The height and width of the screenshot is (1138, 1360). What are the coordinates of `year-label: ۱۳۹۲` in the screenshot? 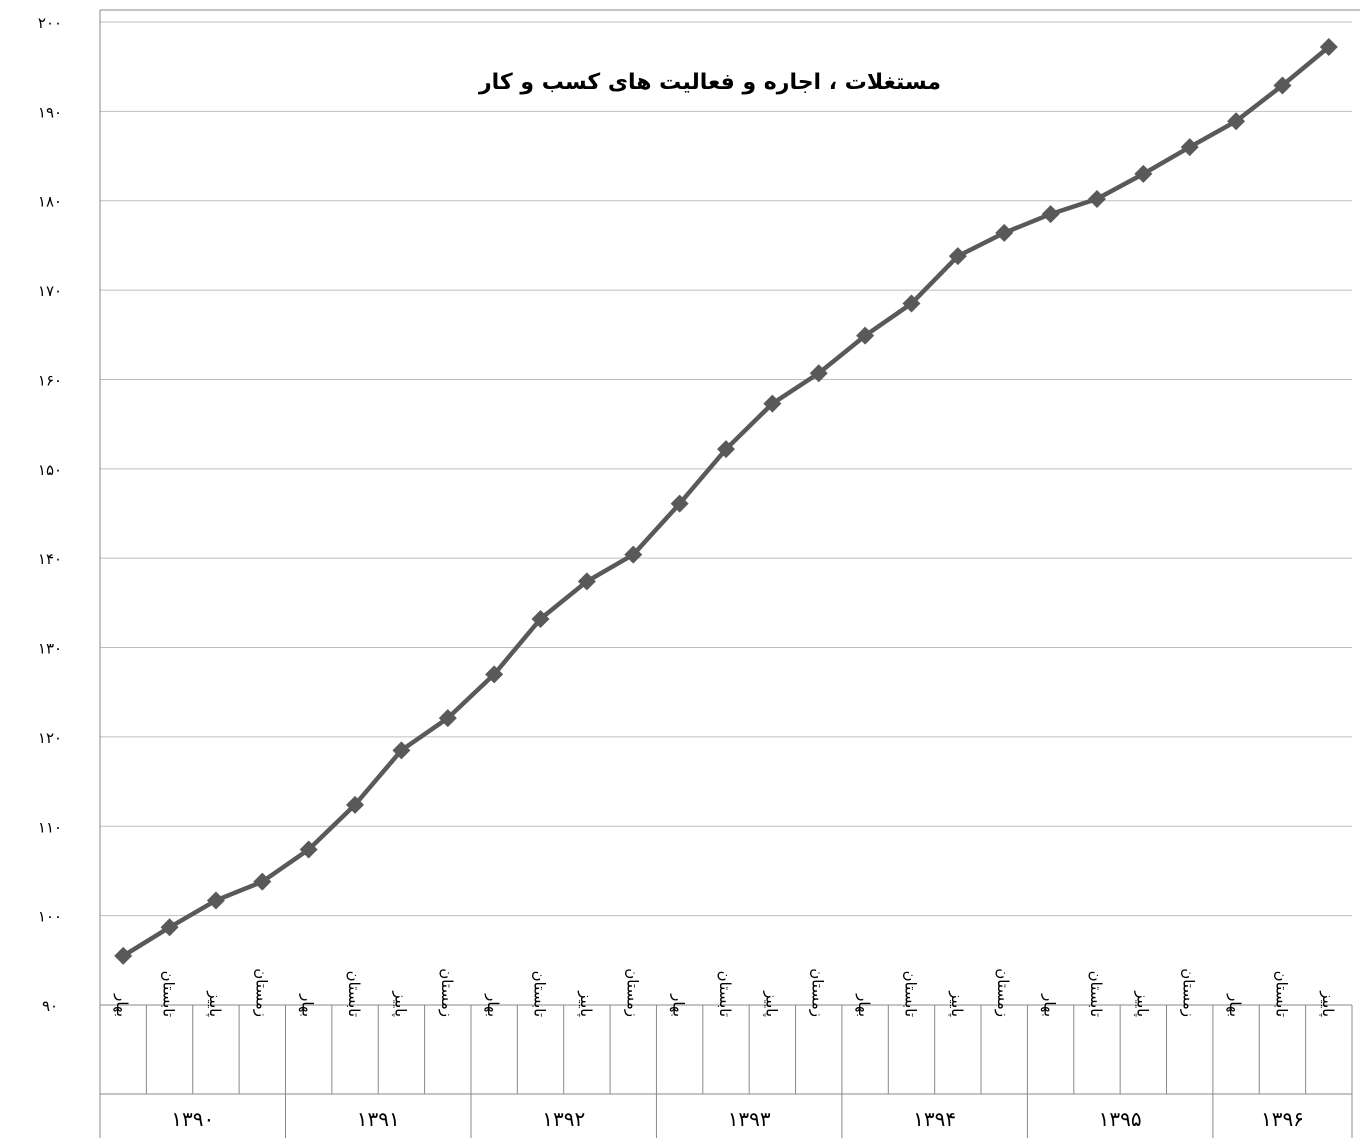 It's located at (563, 1119).